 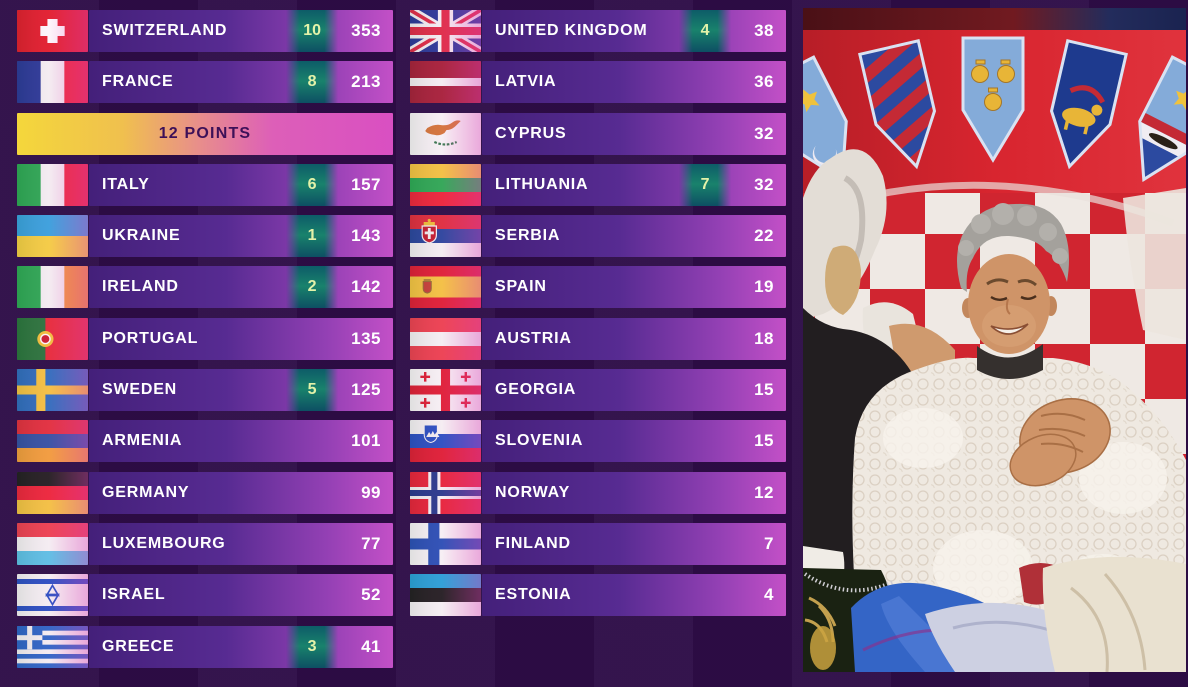 I want to click on portugal-flag-icon, so click(x=52, y=338).